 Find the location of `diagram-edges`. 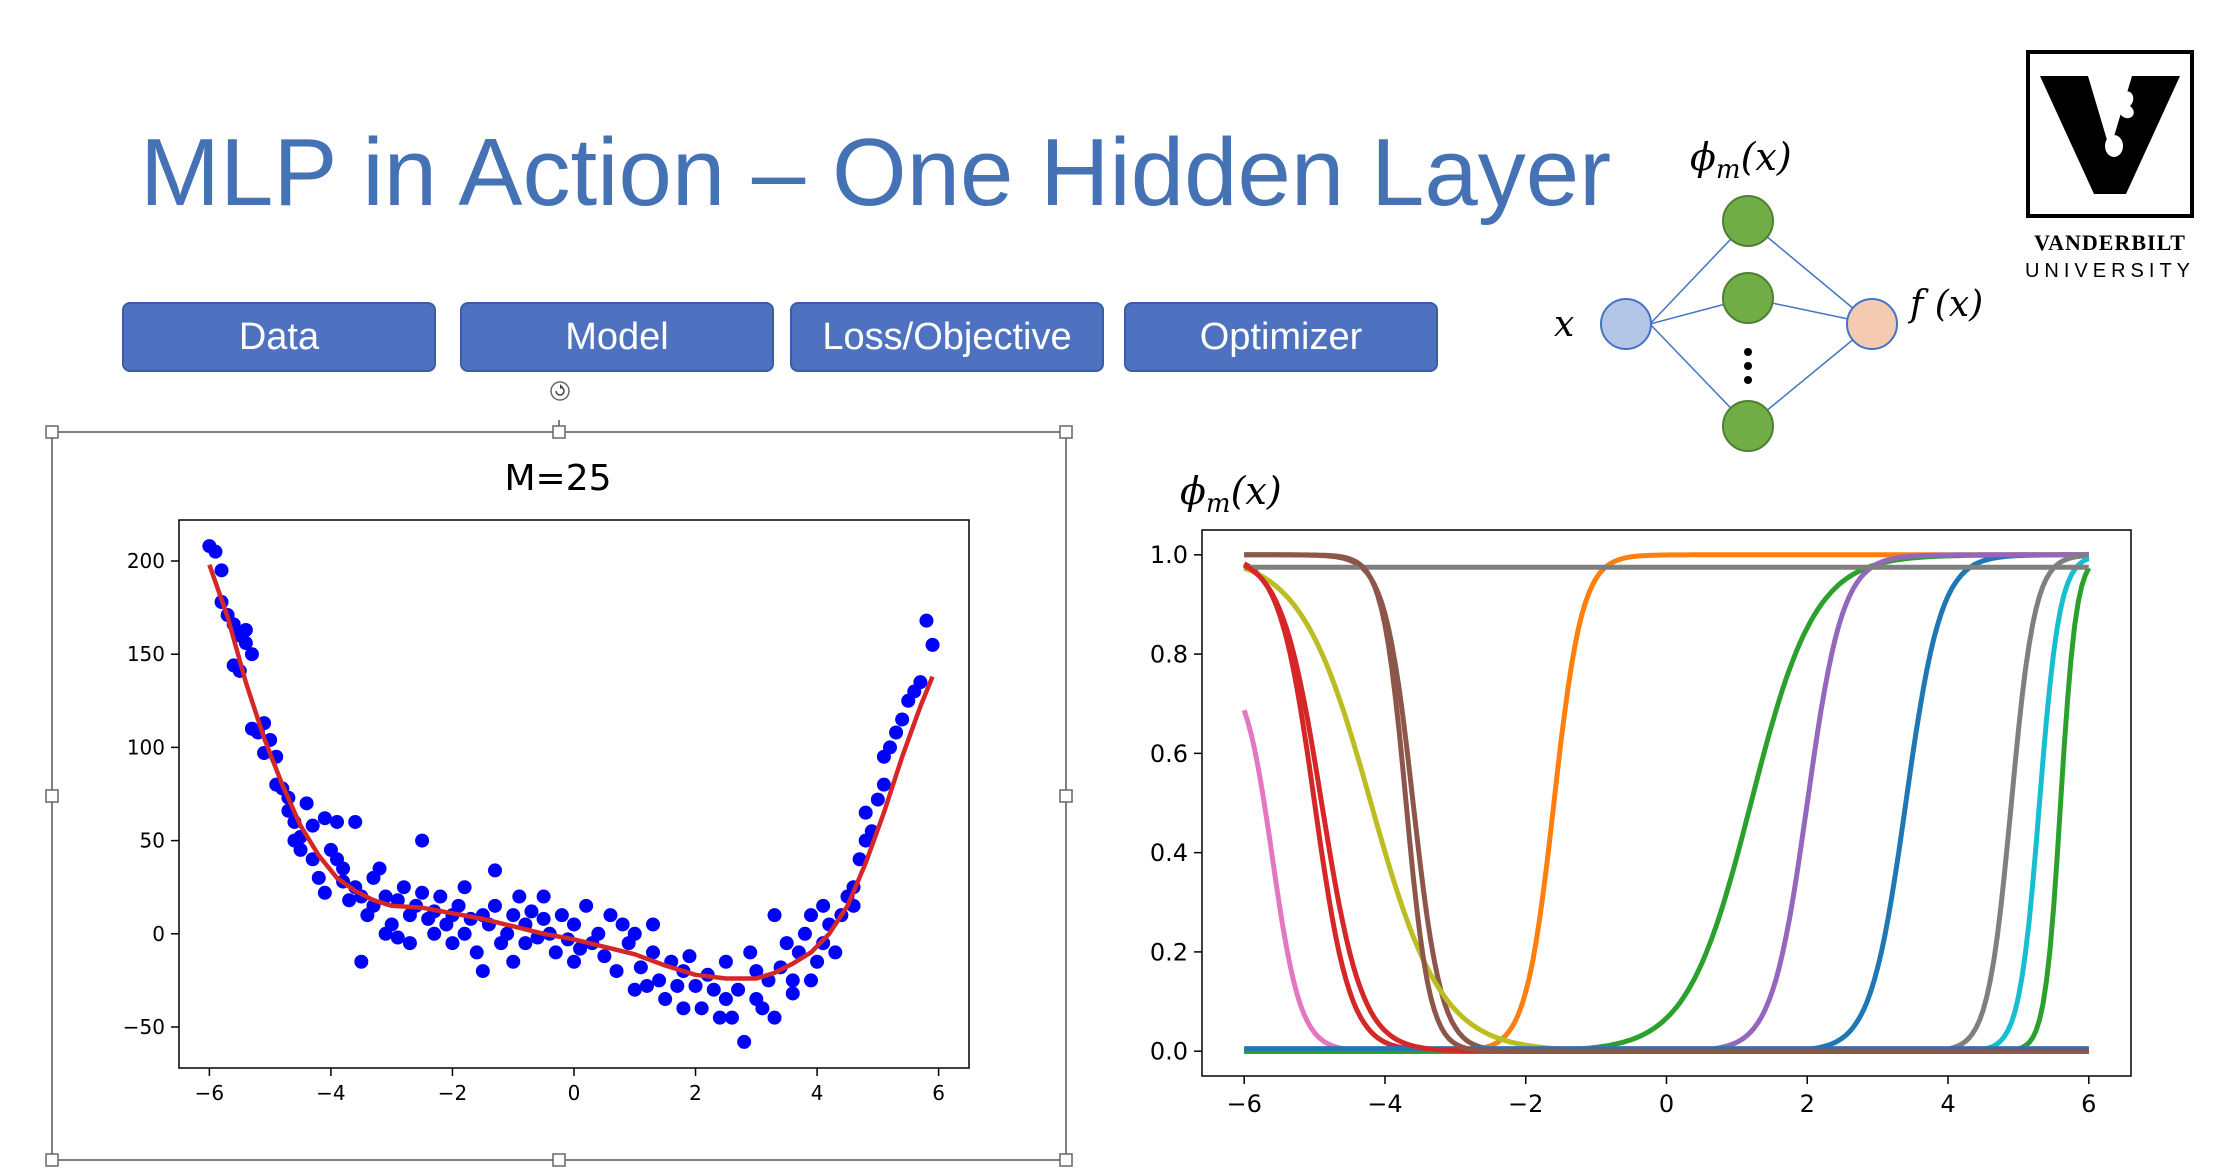

diagram-edges is located at coordinates (1761, 323).